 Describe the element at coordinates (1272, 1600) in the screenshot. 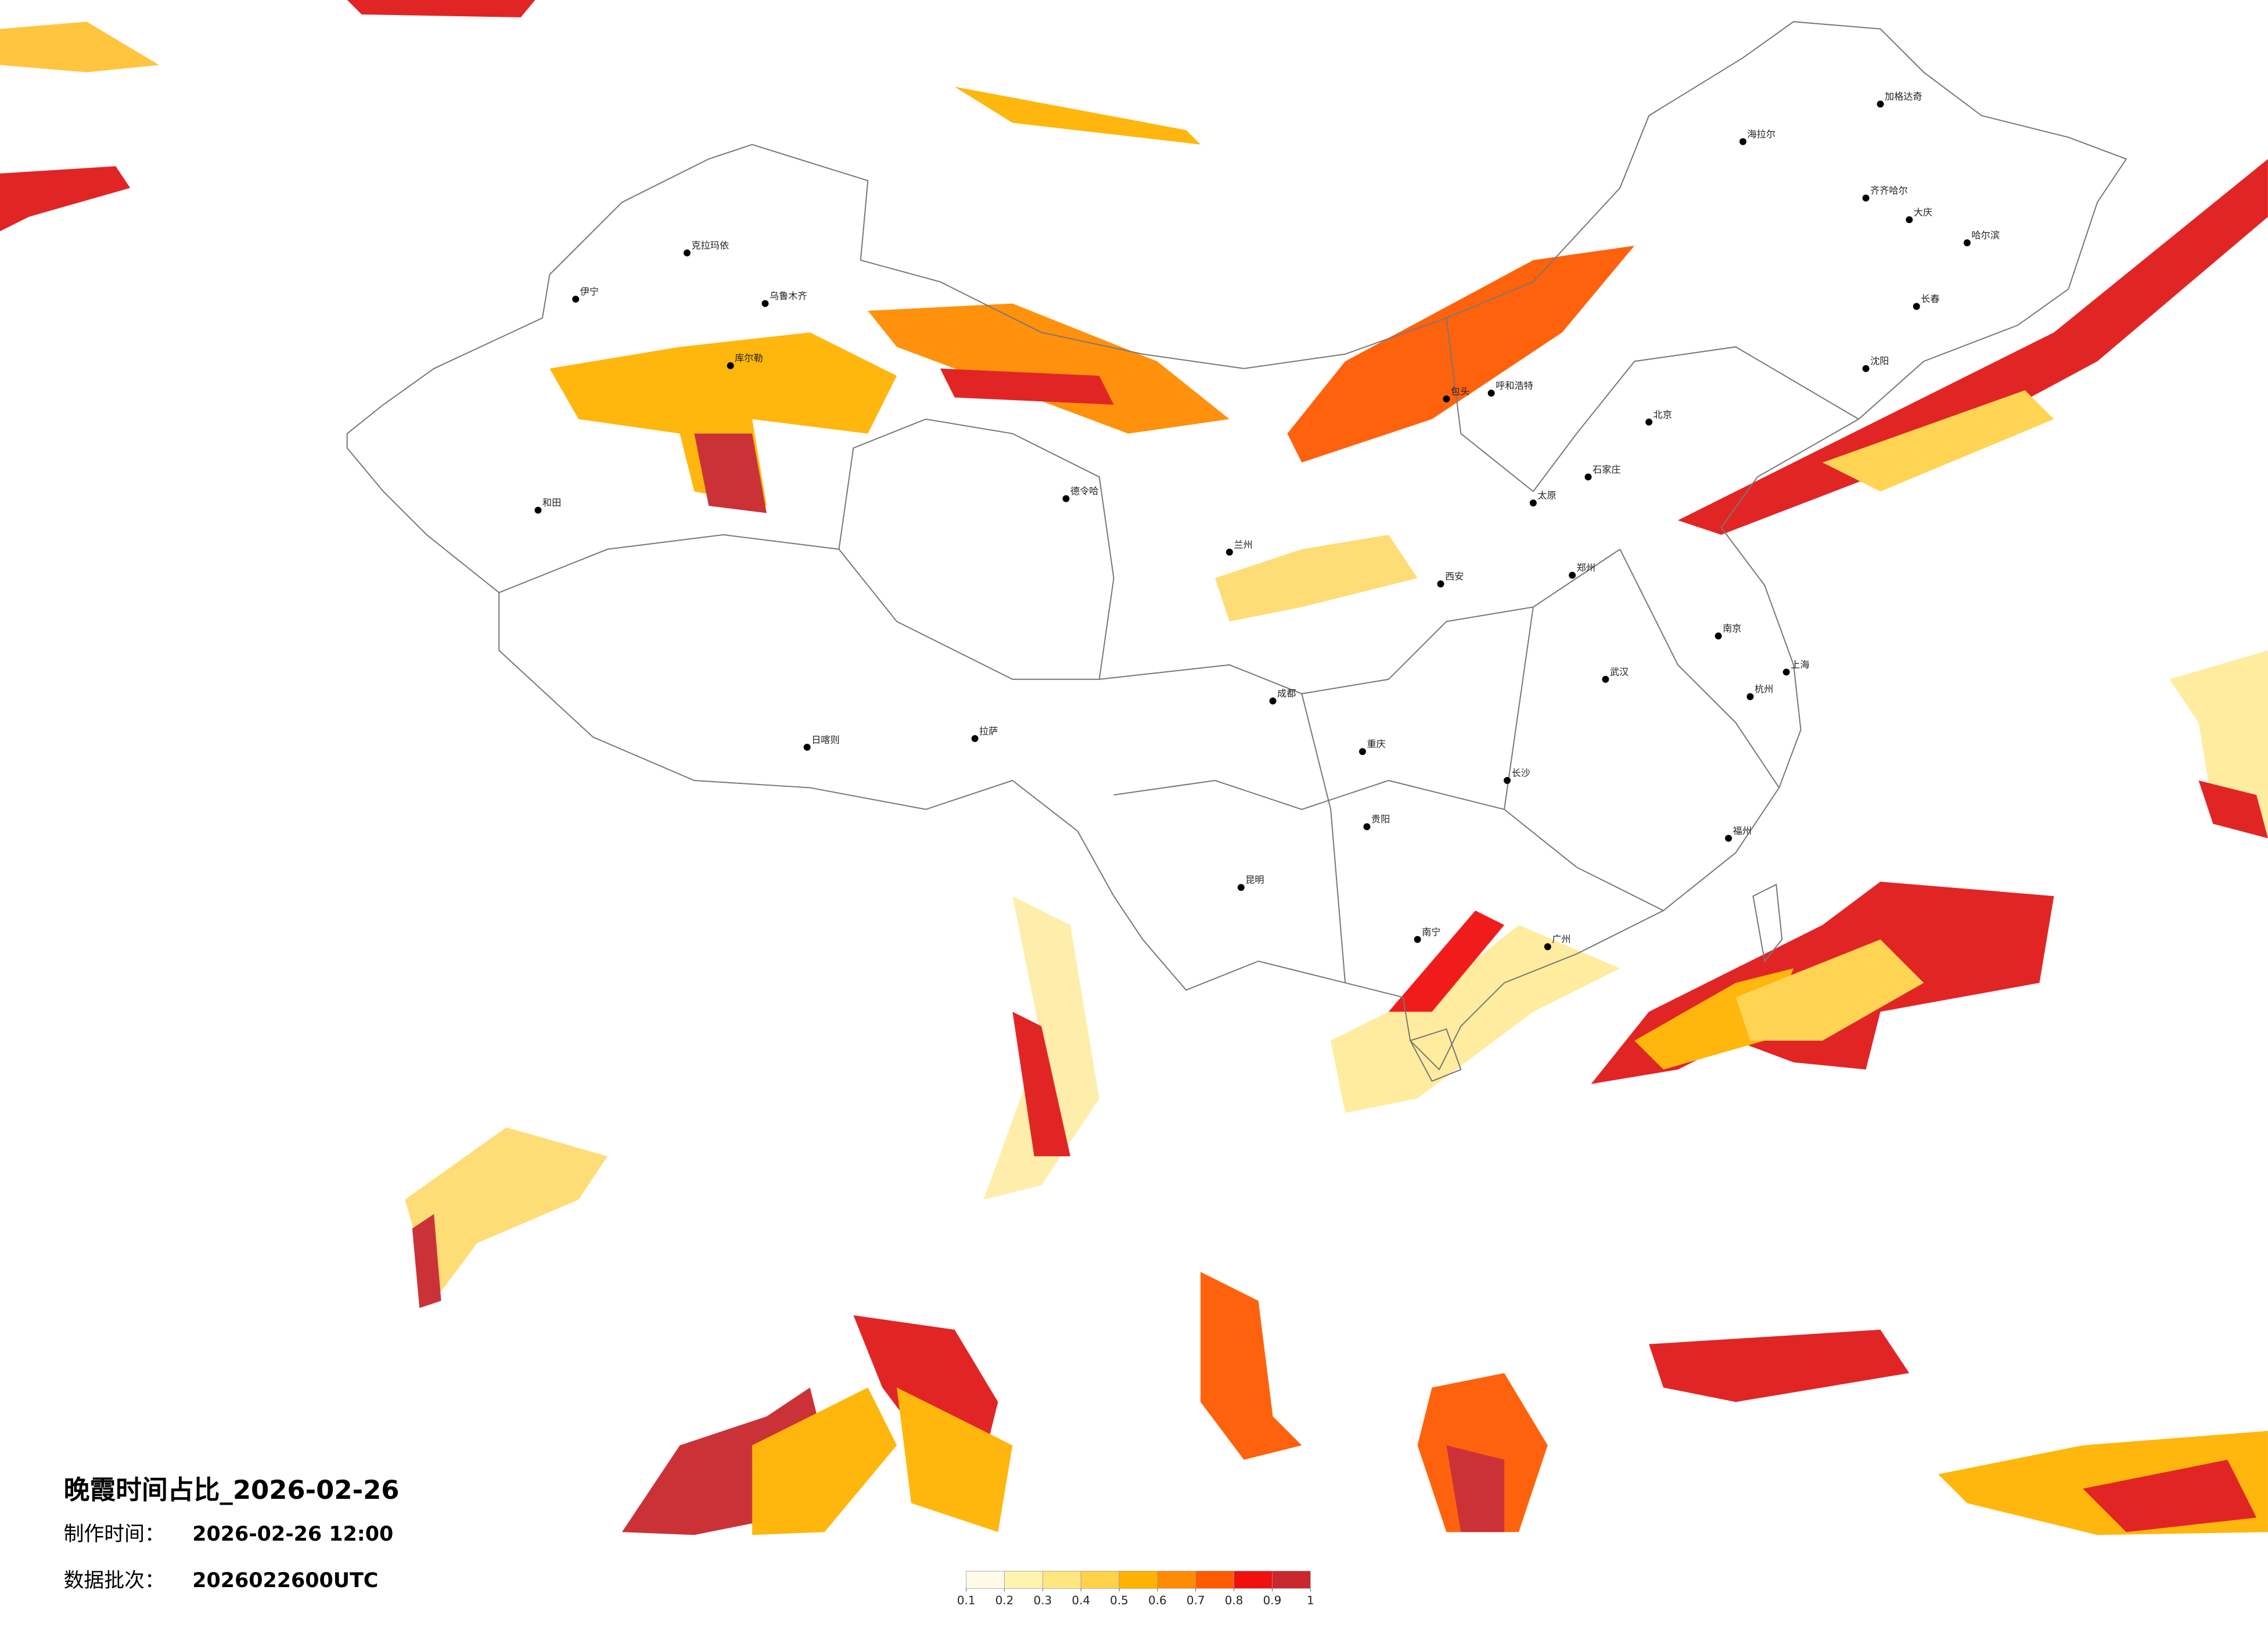

I see `colorbar-tick-label: 0.9` at that location.